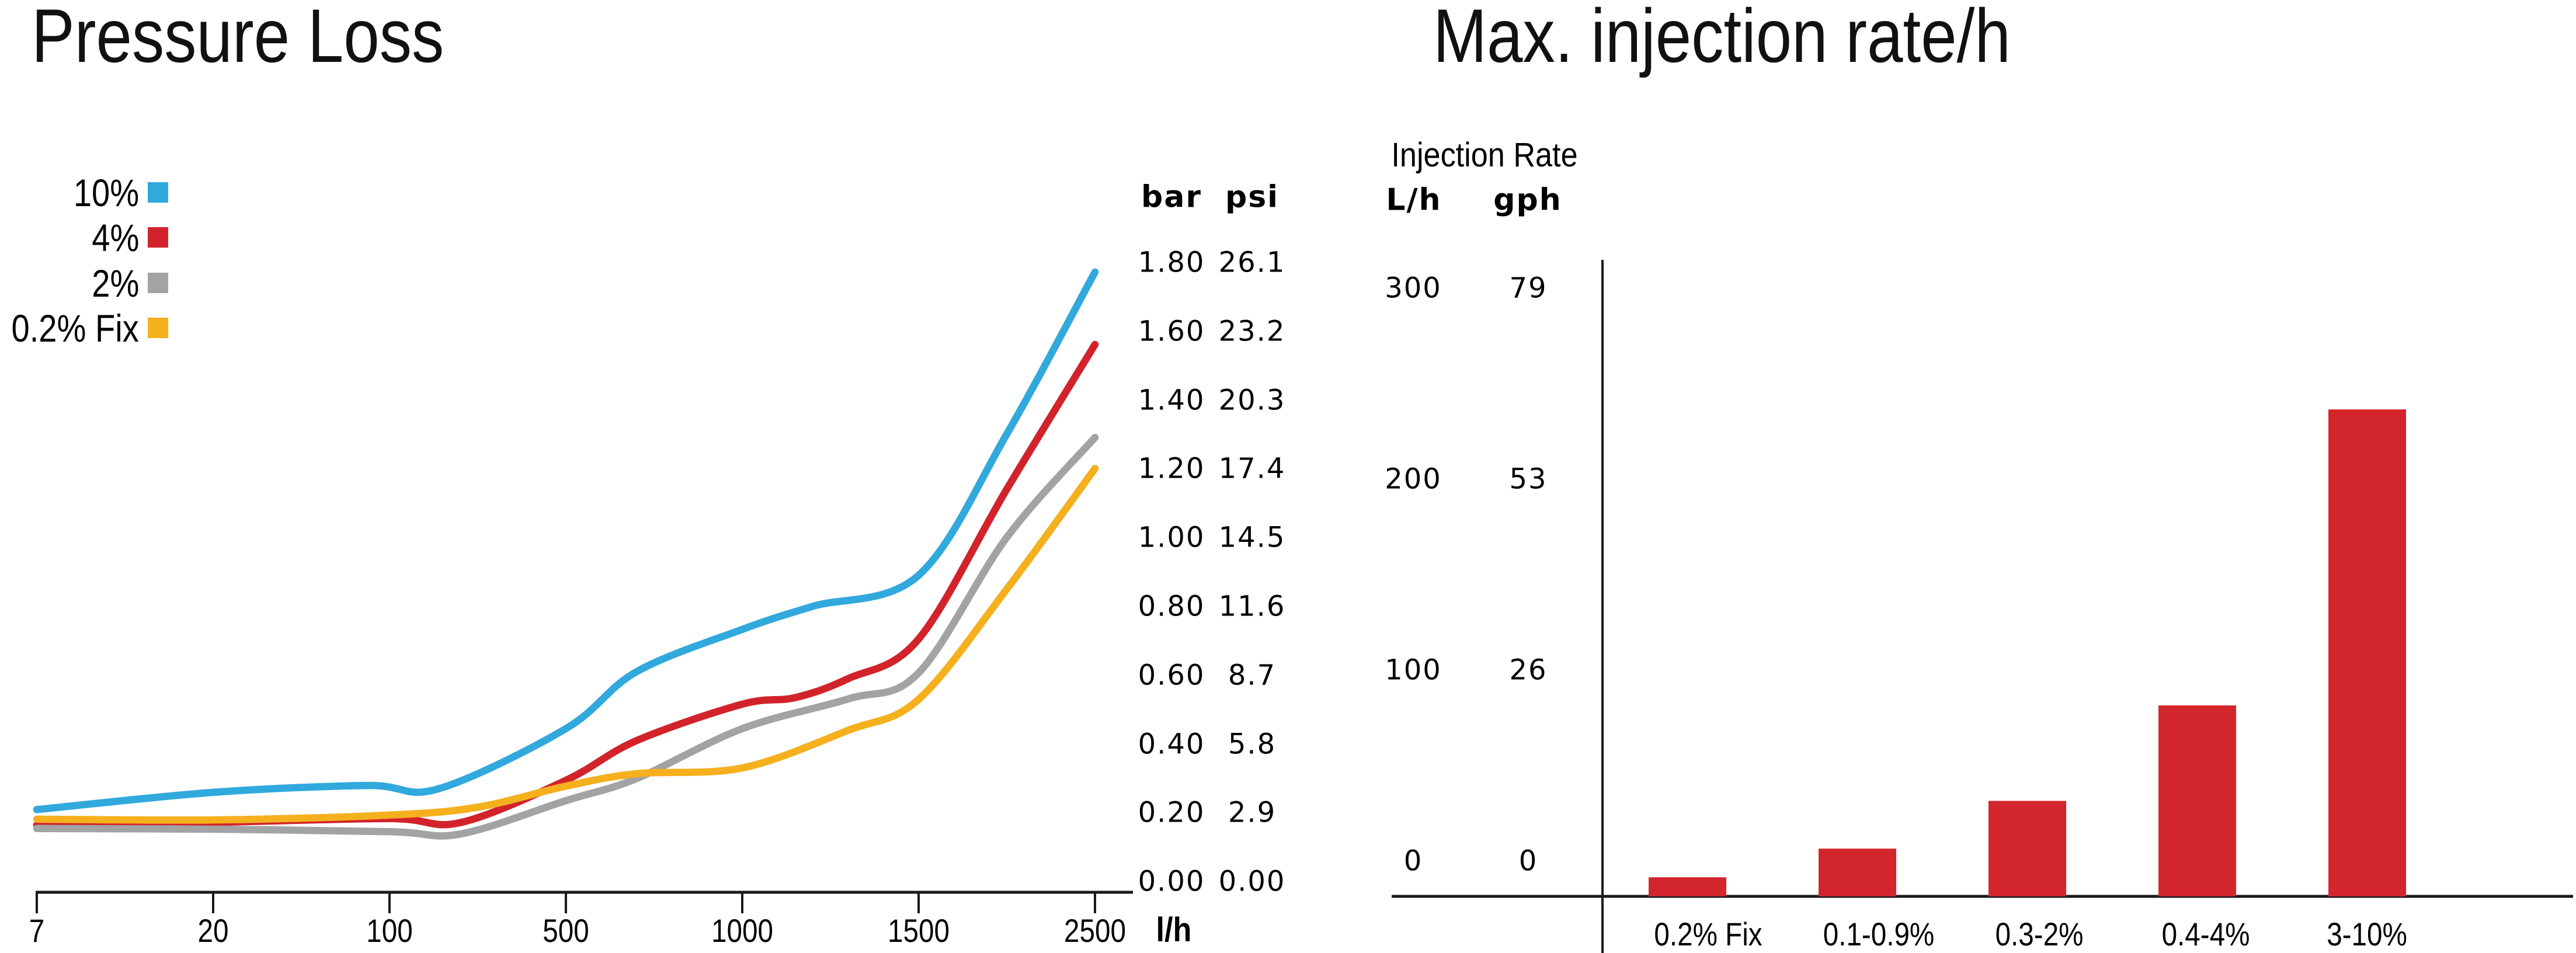 The width and height of the screenshot is (2576, 953). What do you see at coordinates (238, 39) in the screenshot?
I see `pressure-loss-title: Pressure Loss` at bounding box center [238, 39].